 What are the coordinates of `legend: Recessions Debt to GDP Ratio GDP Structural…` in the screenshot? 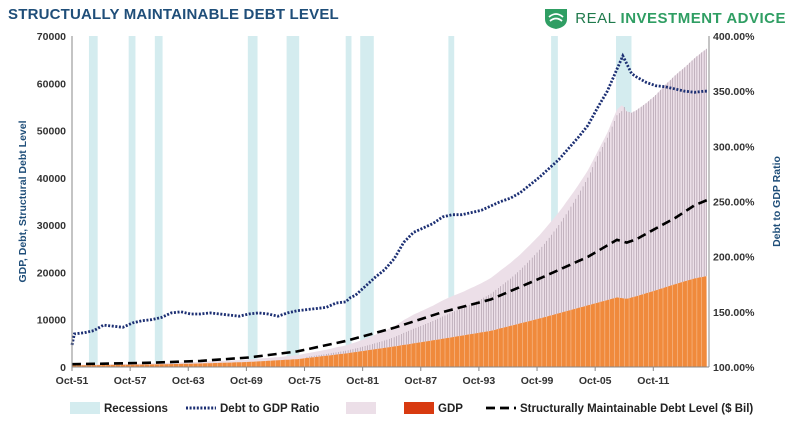 It's located at (411, 408).